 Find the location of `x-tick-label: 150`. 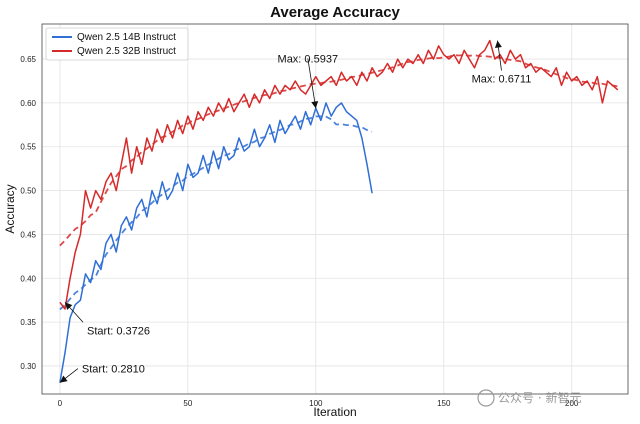

x-tick-label: 150 is located at coordinates (444, 403).